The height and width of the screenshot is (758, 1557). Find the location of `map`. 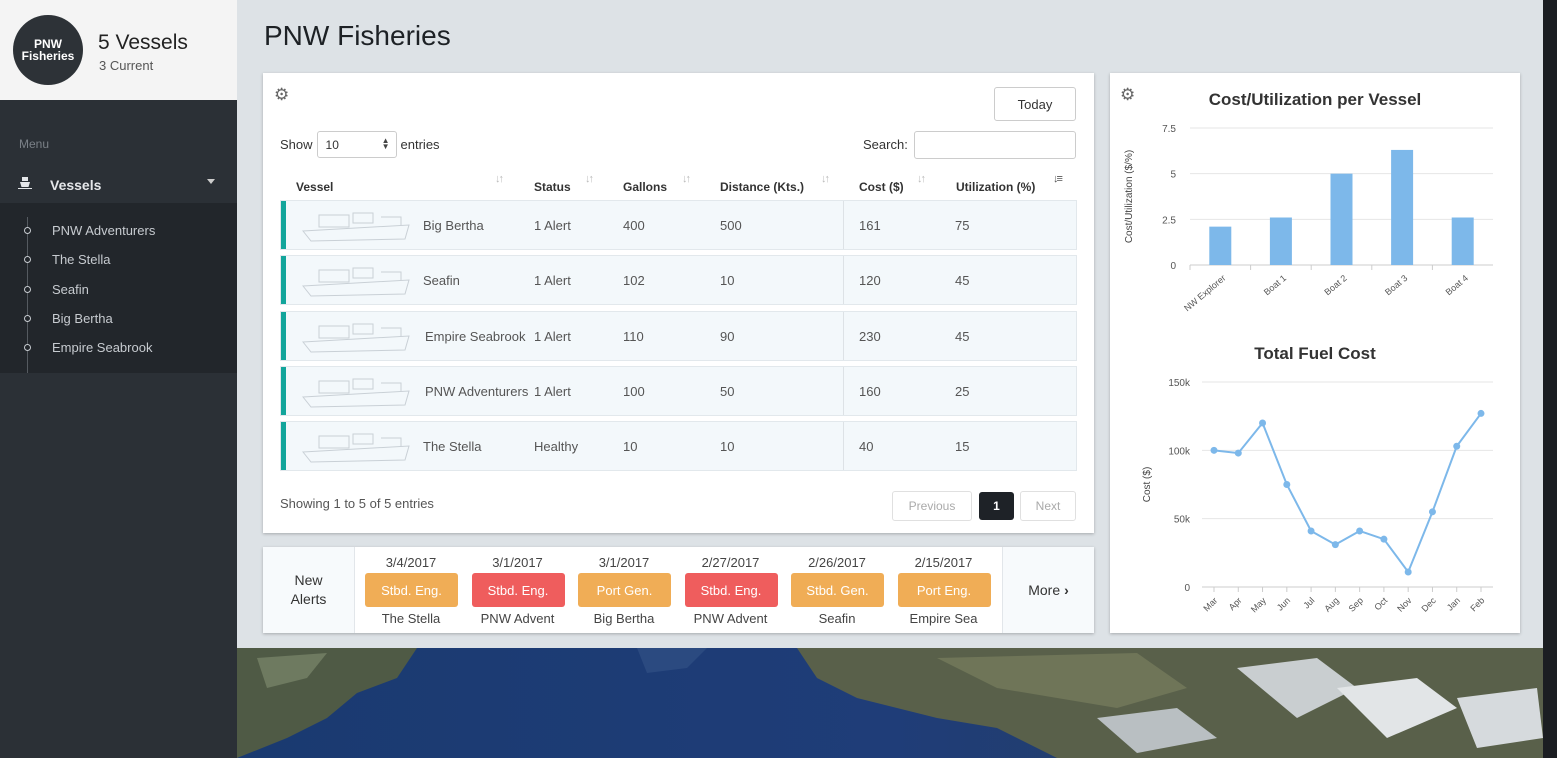

map is located at coordinates (890, 703).